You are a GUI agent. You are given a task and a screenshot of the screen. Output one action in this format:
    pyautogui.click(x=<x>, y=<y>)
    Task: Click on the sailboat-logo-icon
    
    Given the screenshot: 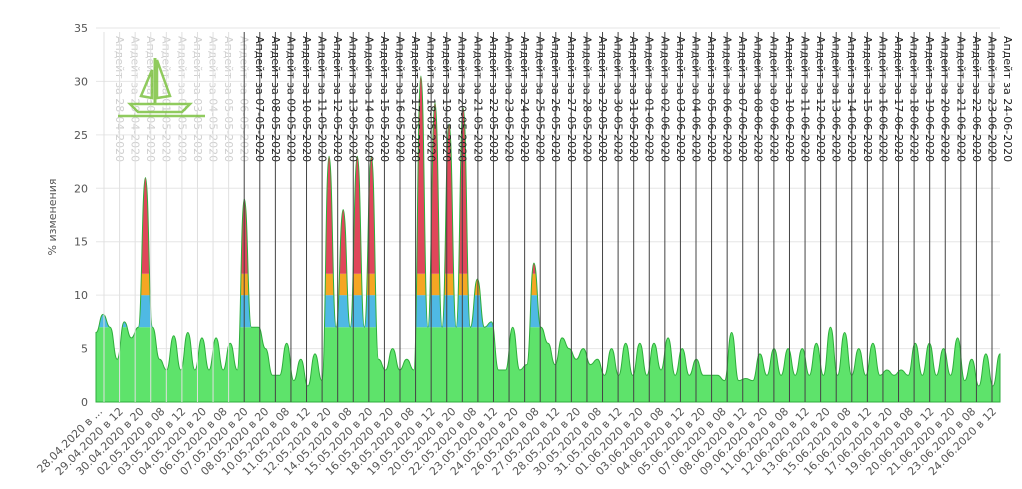 What is the action you would take?
    pyautogui.click(x=161, y=88)
    